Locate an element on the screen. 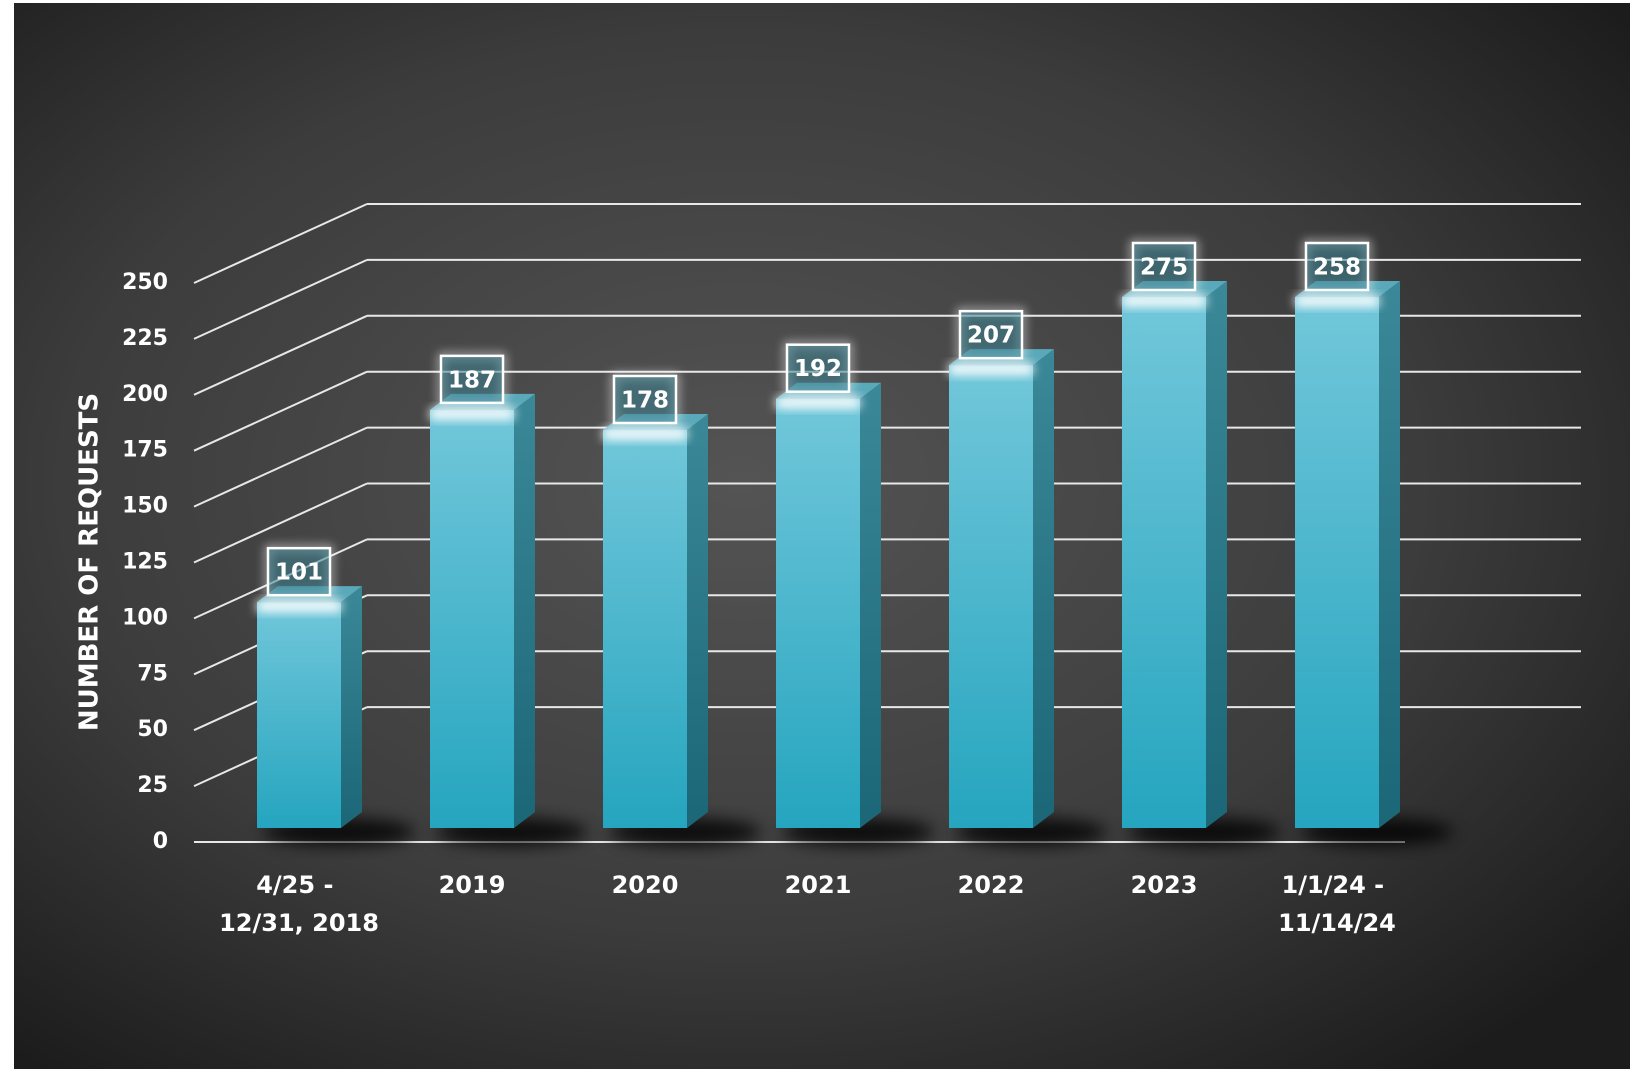 This screenshot has width=1644, height=1071. x-tick-label: 2019 is located at coordinates (472, 885).